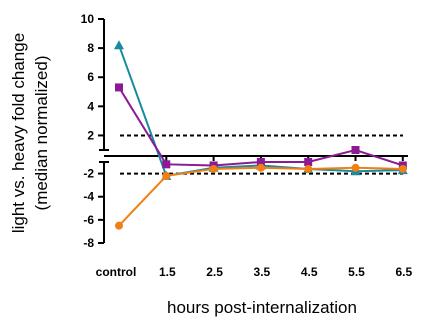 The height and width of the screenshot is (324, 429). I want to click on x-tick-label: 5.5, so click(356, 272).